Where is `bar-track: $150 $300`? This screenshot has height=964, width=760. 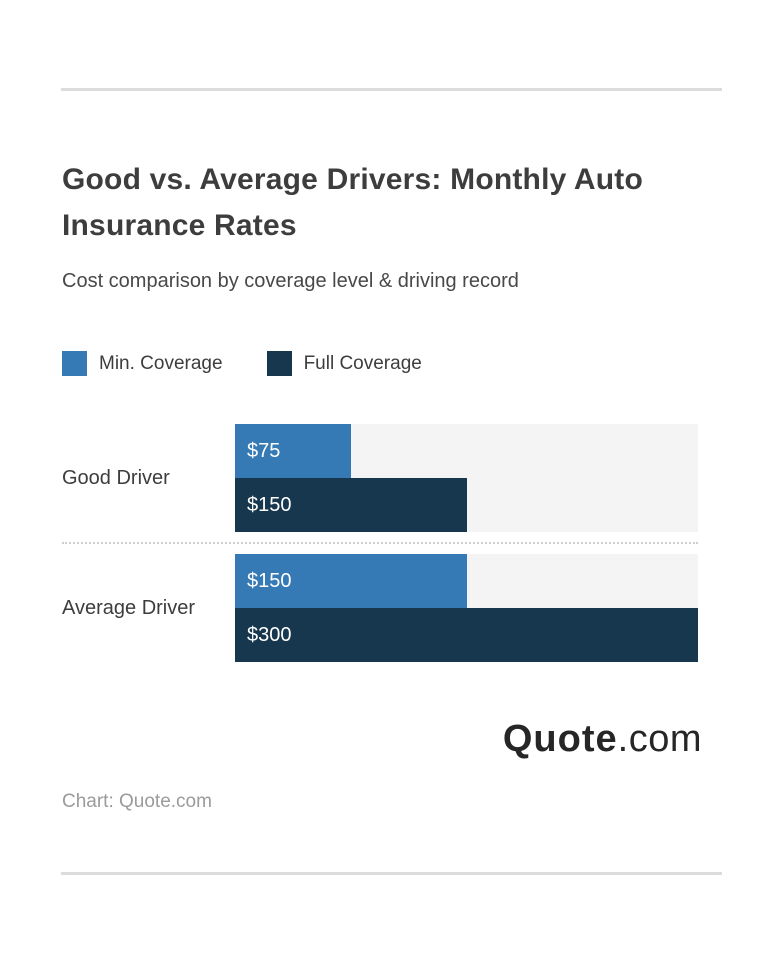
bar-track: $150 $300 is located at coordinates (466, 608).